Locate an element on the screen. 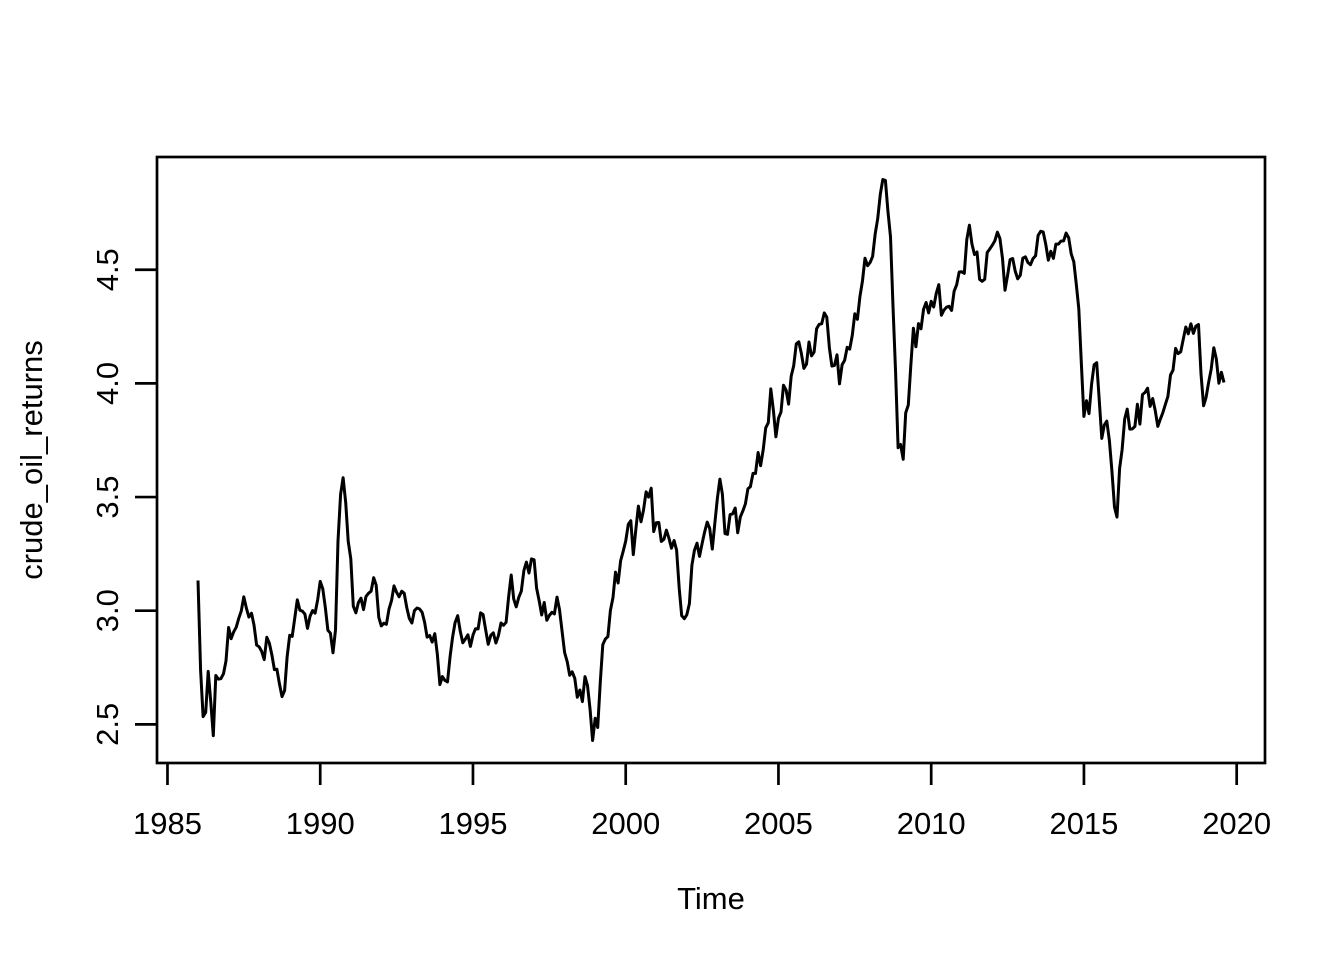  y-axis: 2.5 3.0 3.5 4.0 4.5 is located at coordinates (123, 497).